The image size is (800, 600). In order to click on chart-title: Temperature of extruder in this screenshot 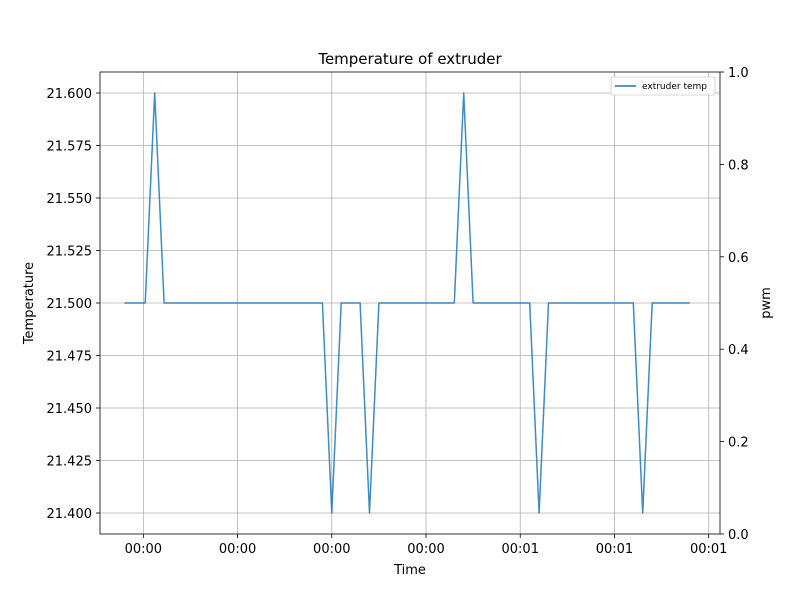, I will do `click(409, 59)`.